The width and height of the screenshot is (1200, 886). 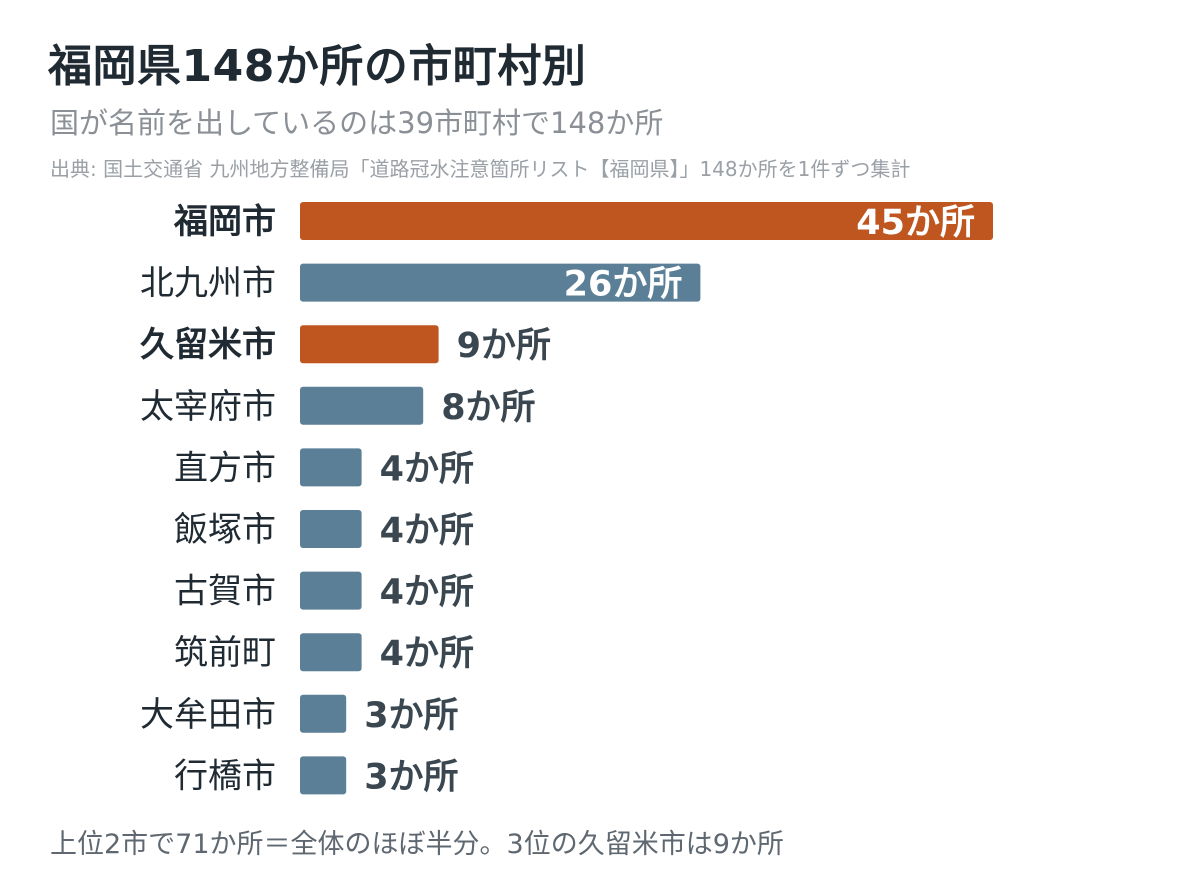 I want to click on bar-value-label: 8か所, so click(x=488, y=408).